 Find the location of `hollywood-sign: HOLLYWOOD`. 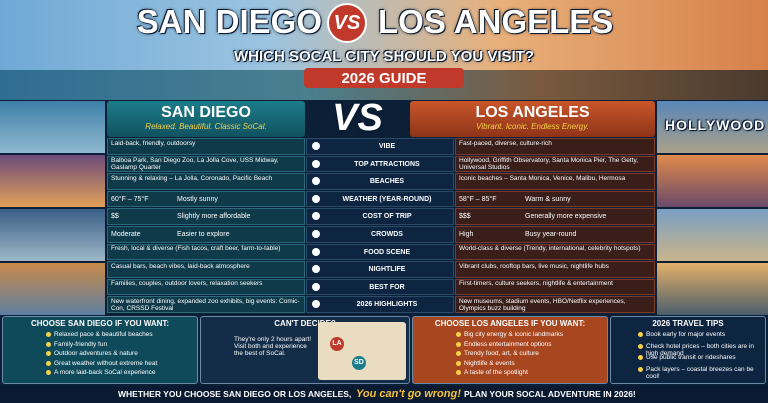

hollywood-sign: HOLLYWOOD is located at coordinates (715, 125).